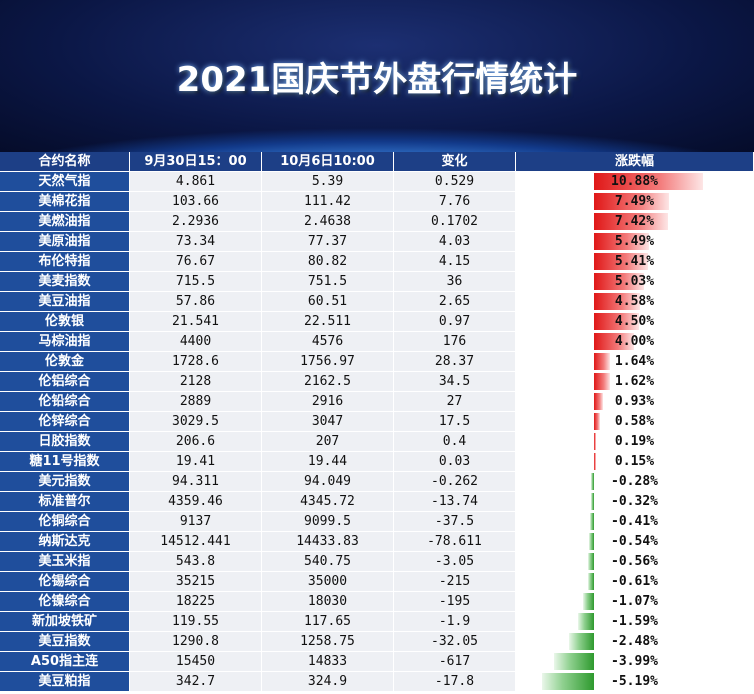  What do you see at coordinates (65, 262) in the screenshot?
I see `contract-name: 布伦特指` at bounding box center [65, 262].